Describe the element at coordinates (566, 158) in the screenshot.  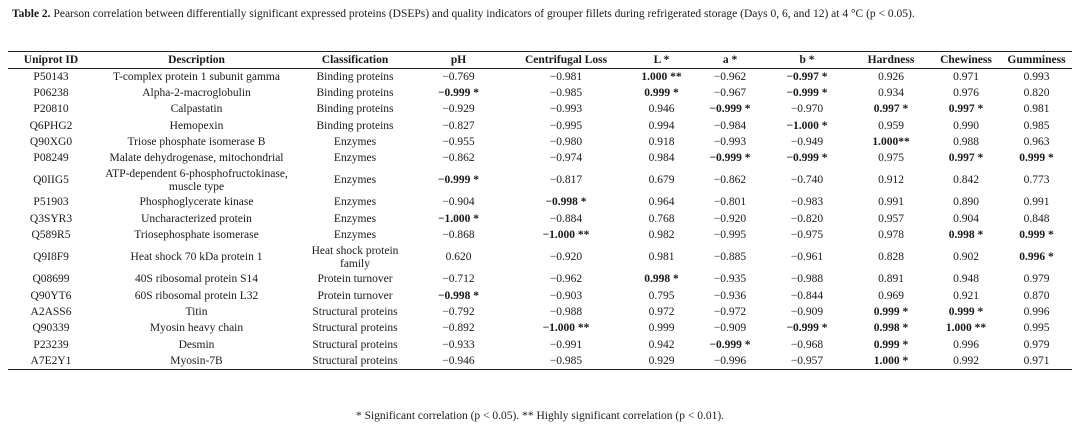
I see `cell-centrifugal-loss: −0.974` at that location.